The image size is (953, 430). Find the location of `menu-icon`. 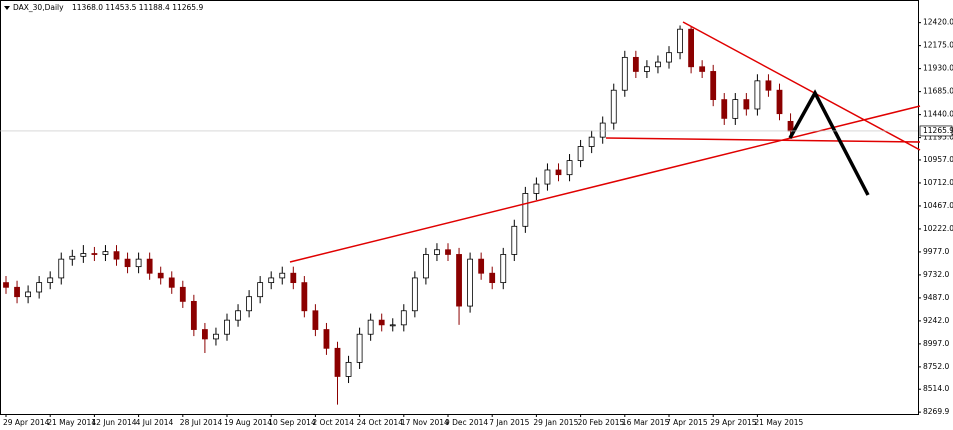

menu-icon is located at coordinates (7, 8).